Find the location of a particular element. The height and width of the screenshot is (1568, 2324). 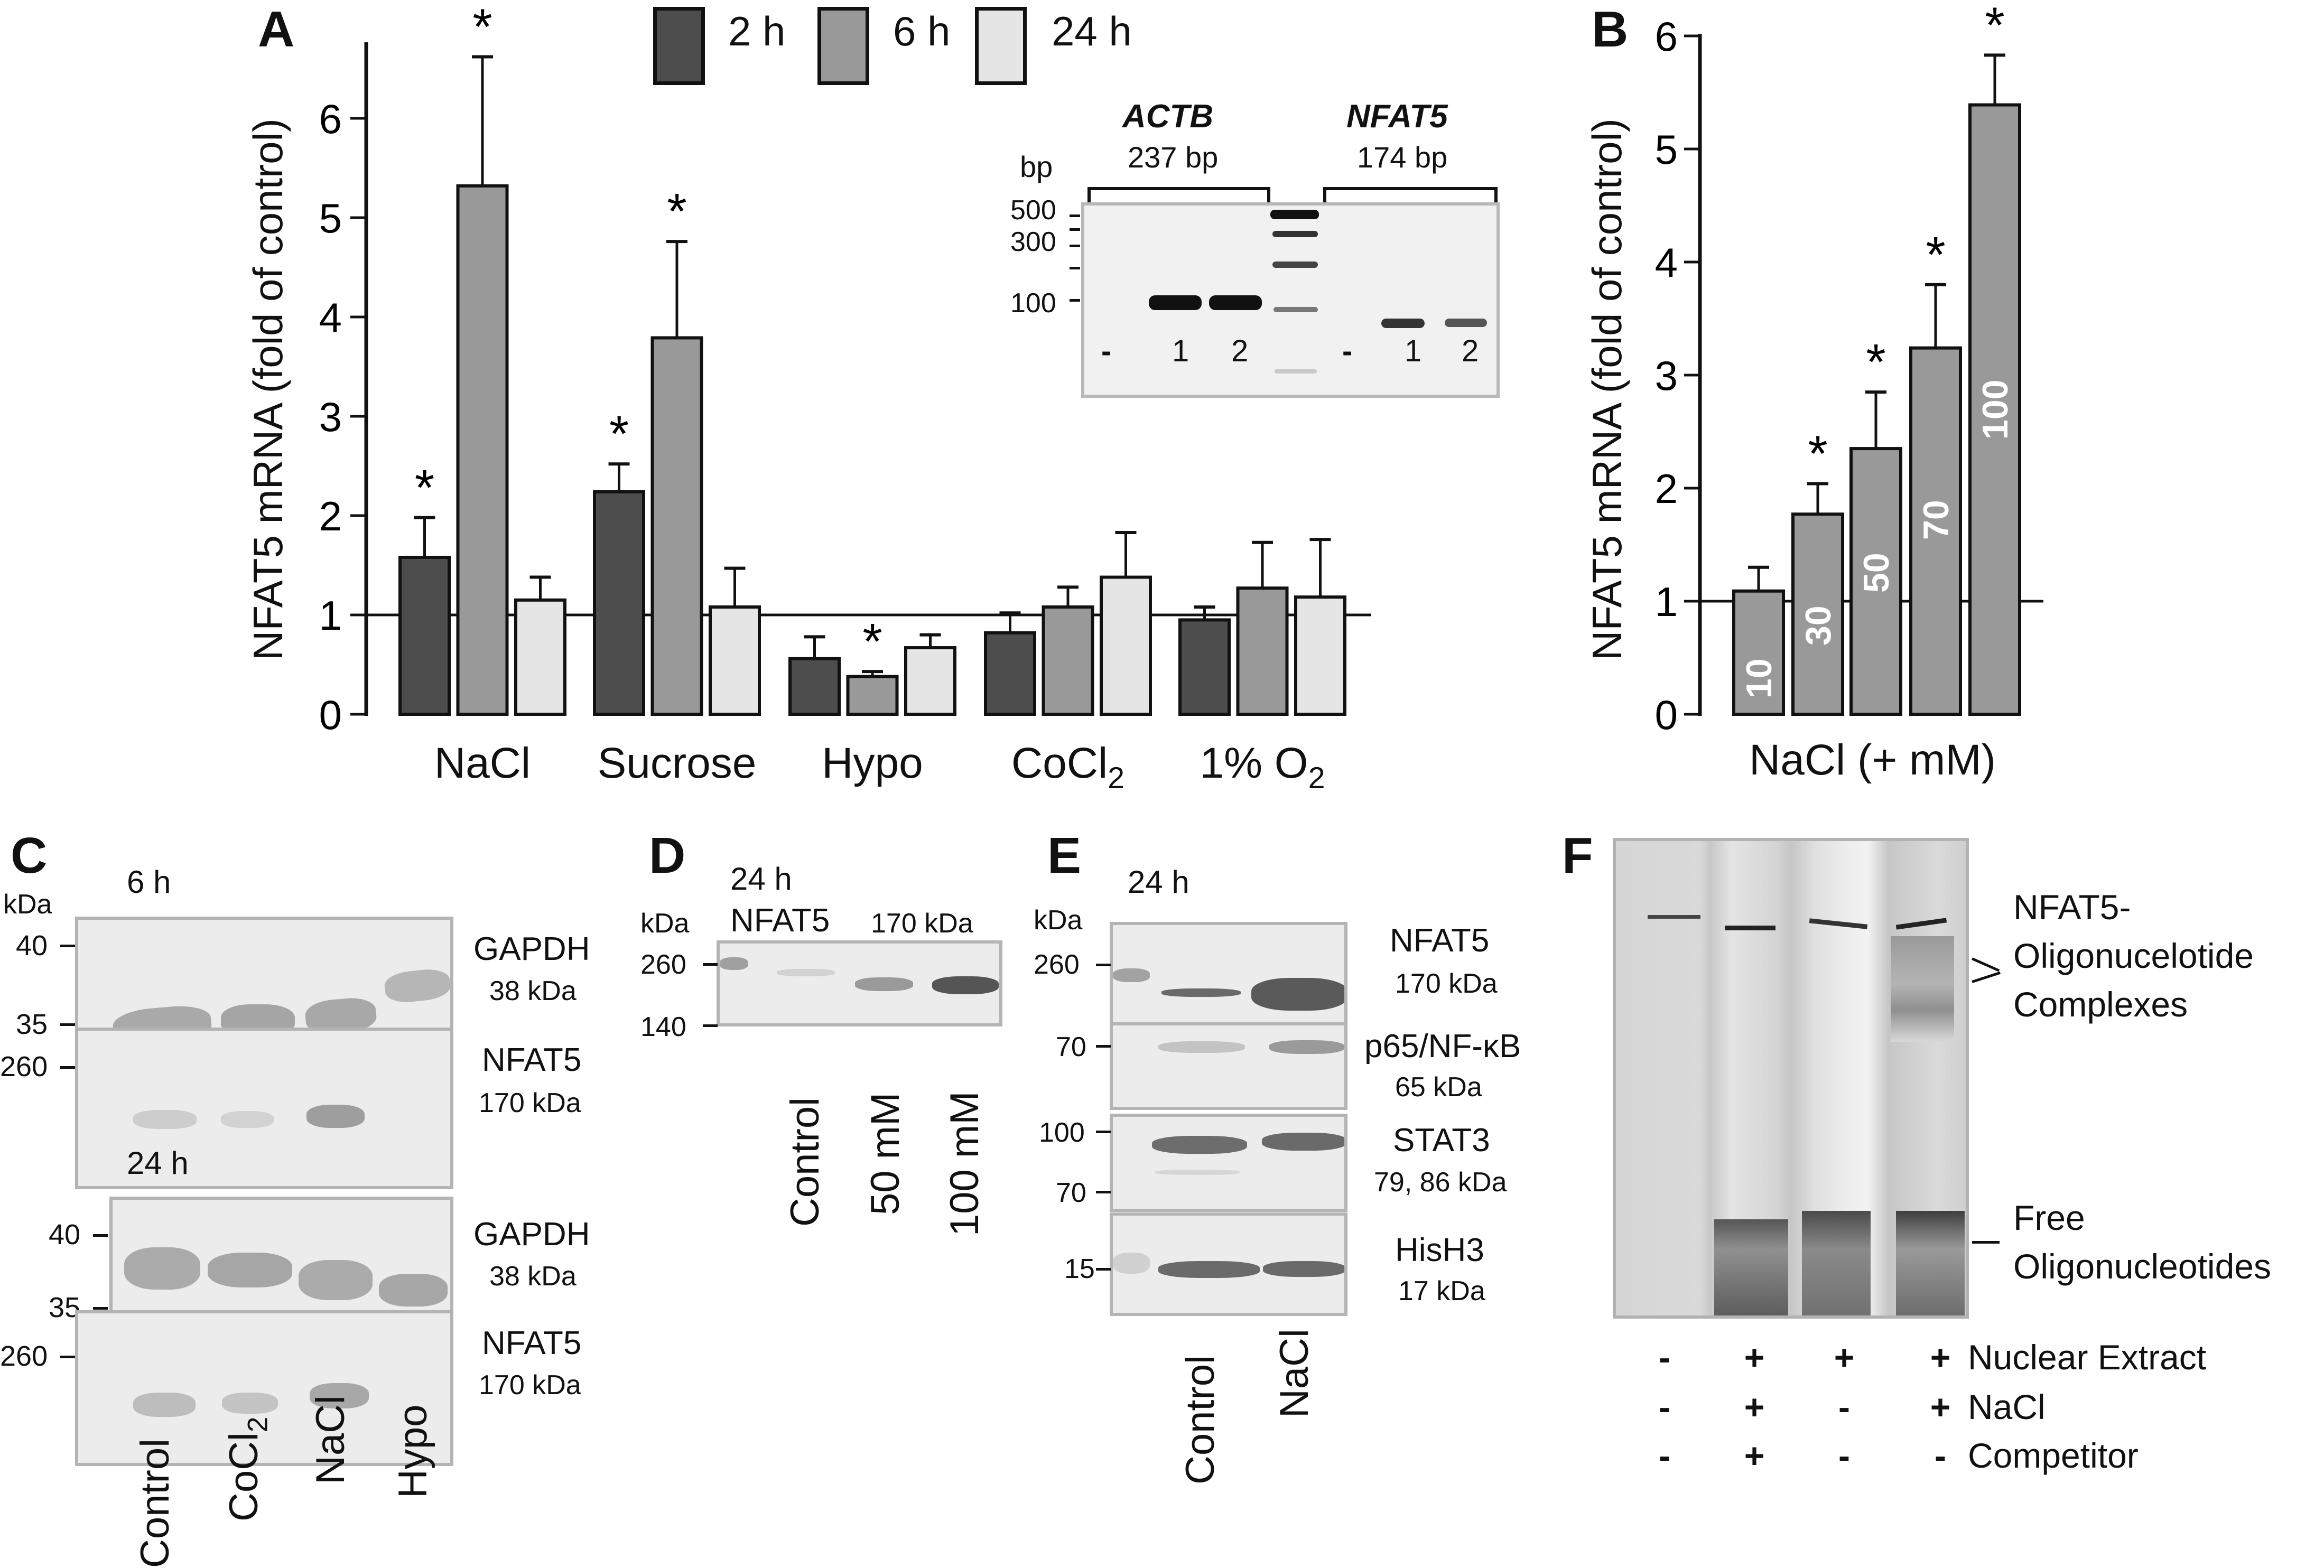

panel-c-time-6h: 6 h is located at coordinates (149, 882).